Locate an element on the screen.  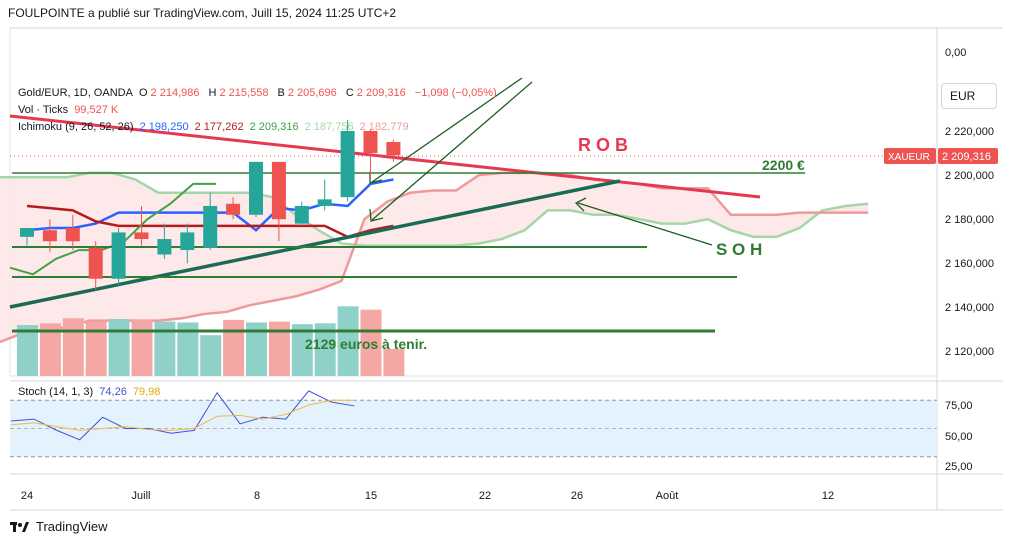
ichimoku-kijun-value: 2 177,262 is located at coordinates (219, 127).